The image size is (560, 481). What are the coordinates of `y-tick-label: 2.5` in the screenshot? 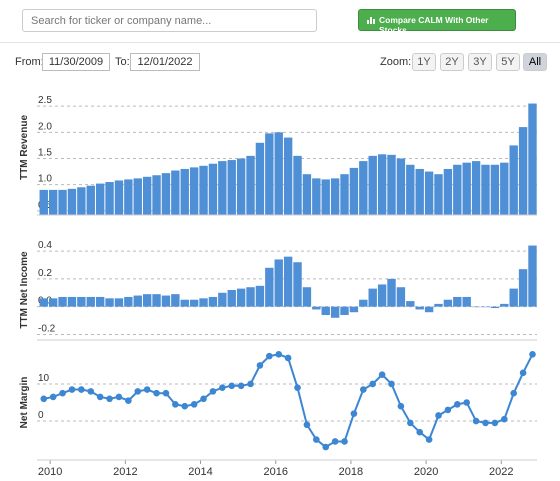 It's located at (45, 100).